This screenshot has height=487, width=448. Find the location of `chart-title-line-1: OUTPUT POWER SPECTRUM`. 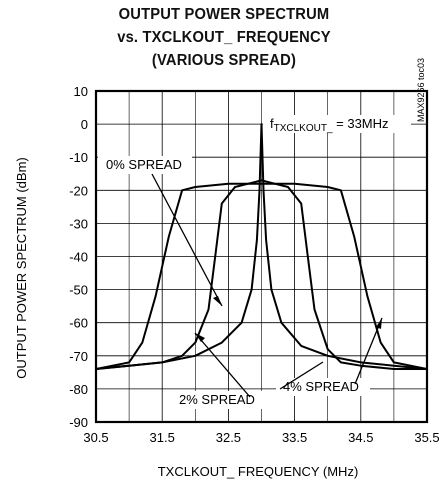

chart-title-line-1: OUTPUT POWER SPECTRUM is located at coordinates (224, 14).